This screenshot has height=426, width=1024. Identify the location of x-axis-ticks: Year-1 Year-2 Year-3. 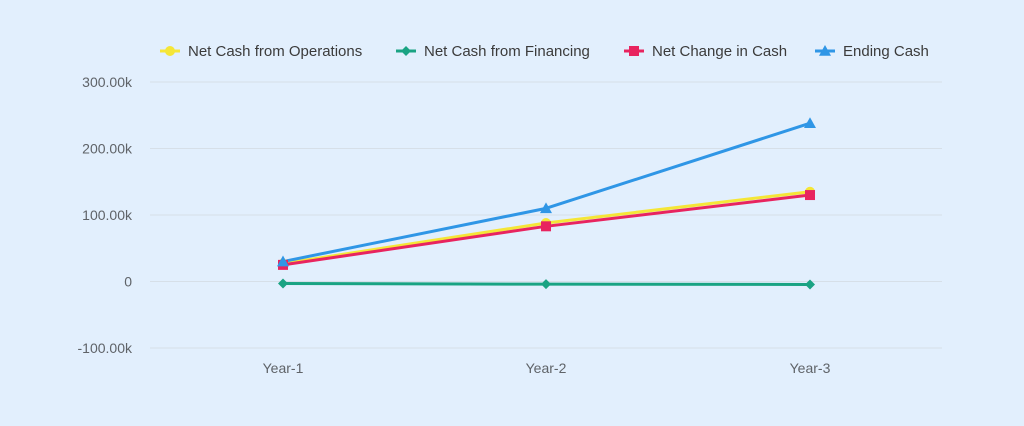
(547, 368).